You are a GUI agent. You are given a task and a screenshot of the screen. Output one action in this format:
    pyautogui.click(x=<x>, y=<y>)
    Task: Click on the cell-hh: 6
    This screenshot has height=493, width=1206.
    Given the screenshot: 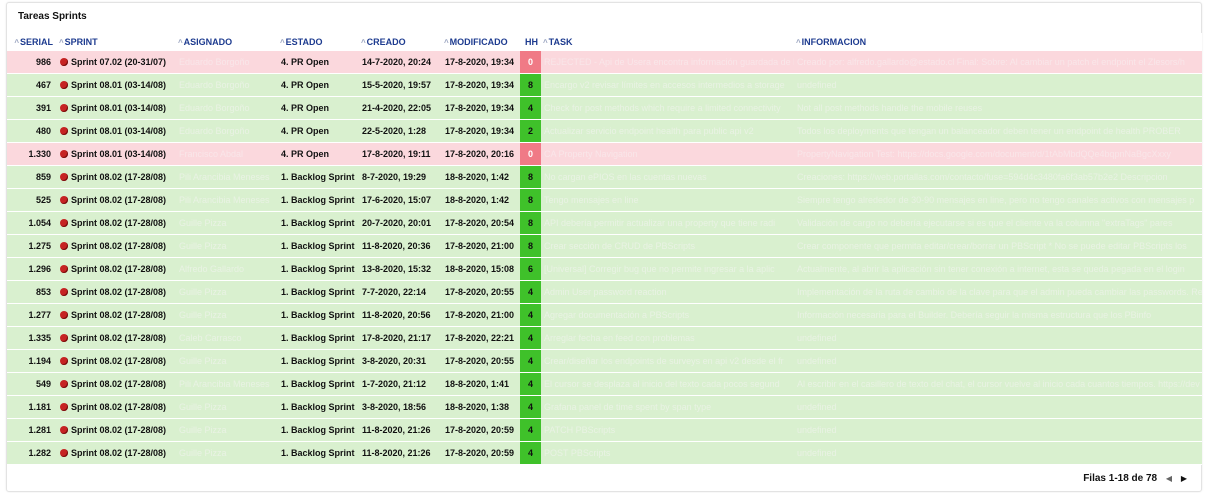 What is the action you would take?
    pyautogui.click(x=530, y=269)
    